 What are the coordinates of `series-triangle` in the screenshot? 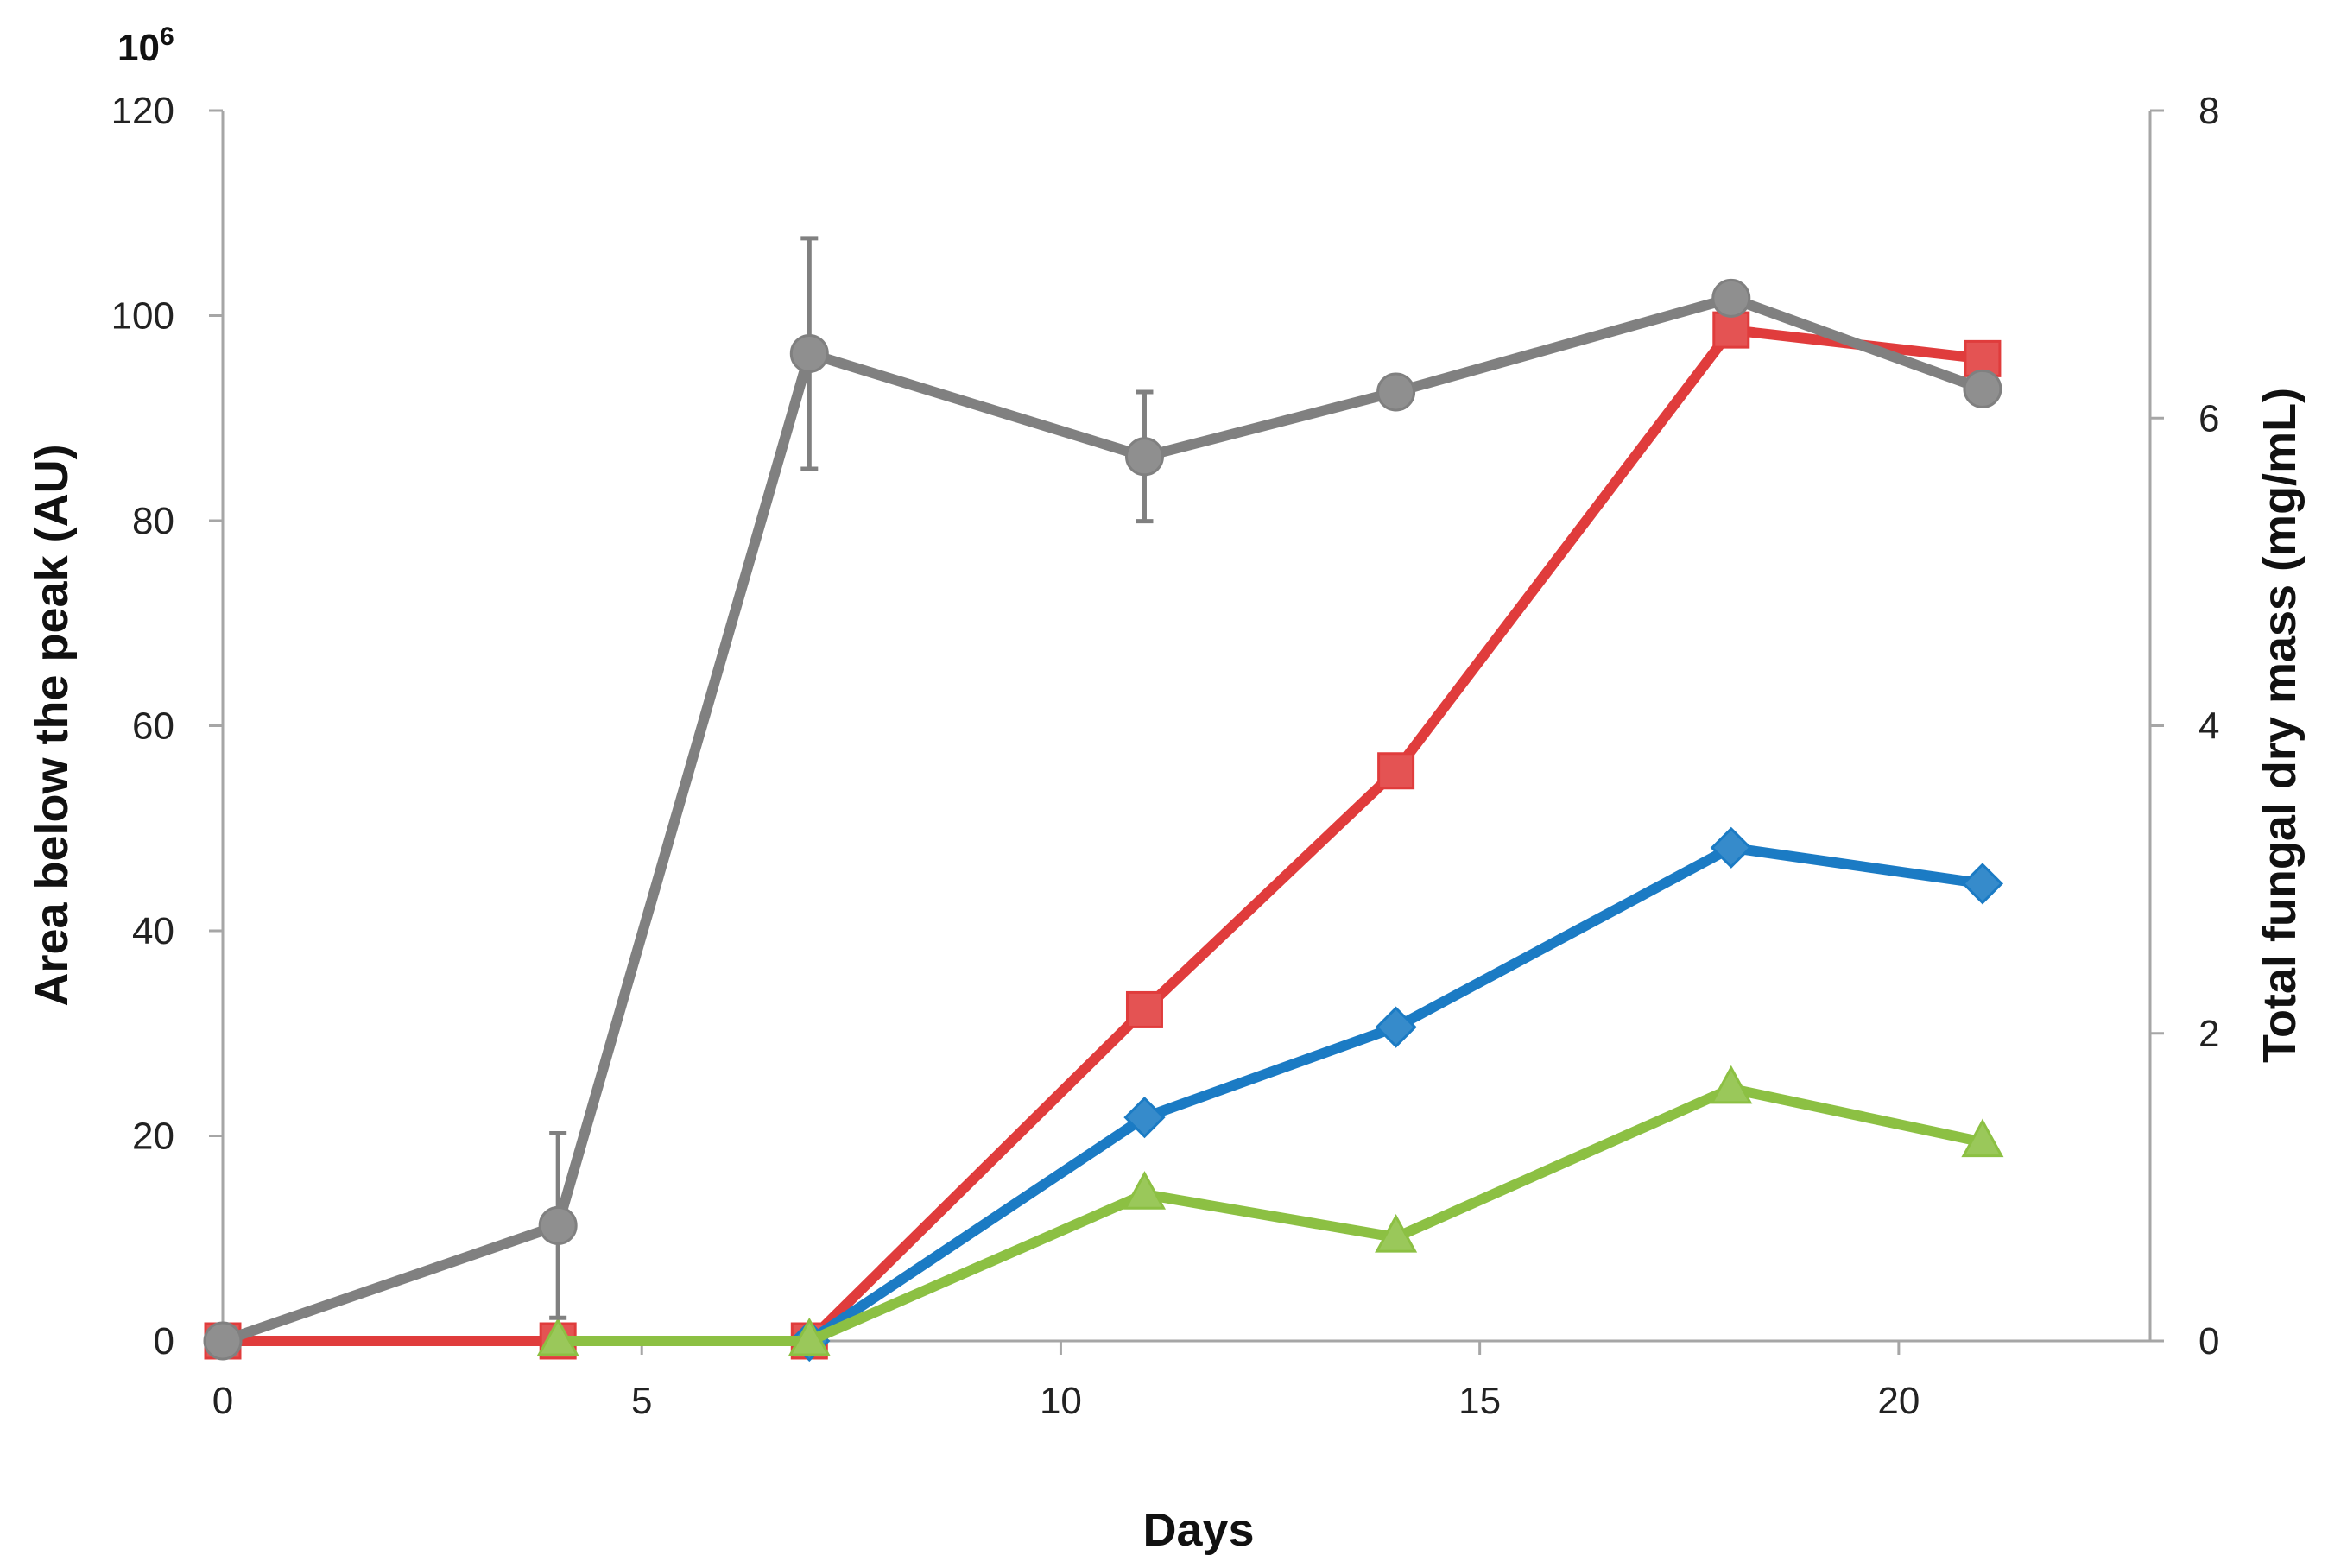 It's located at (1270, 1210).